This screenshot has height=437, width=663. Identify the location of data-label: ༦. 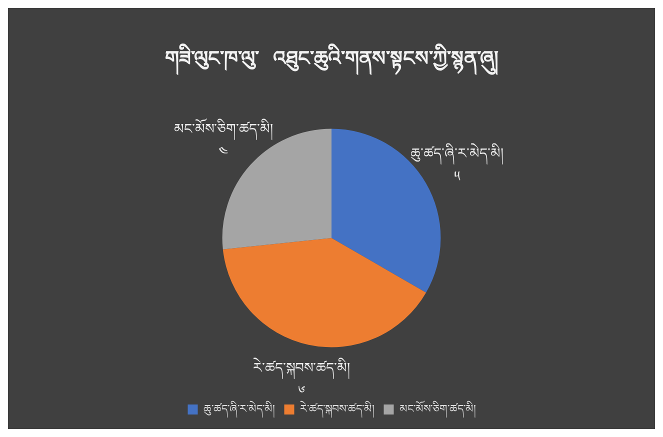
(301, 392).